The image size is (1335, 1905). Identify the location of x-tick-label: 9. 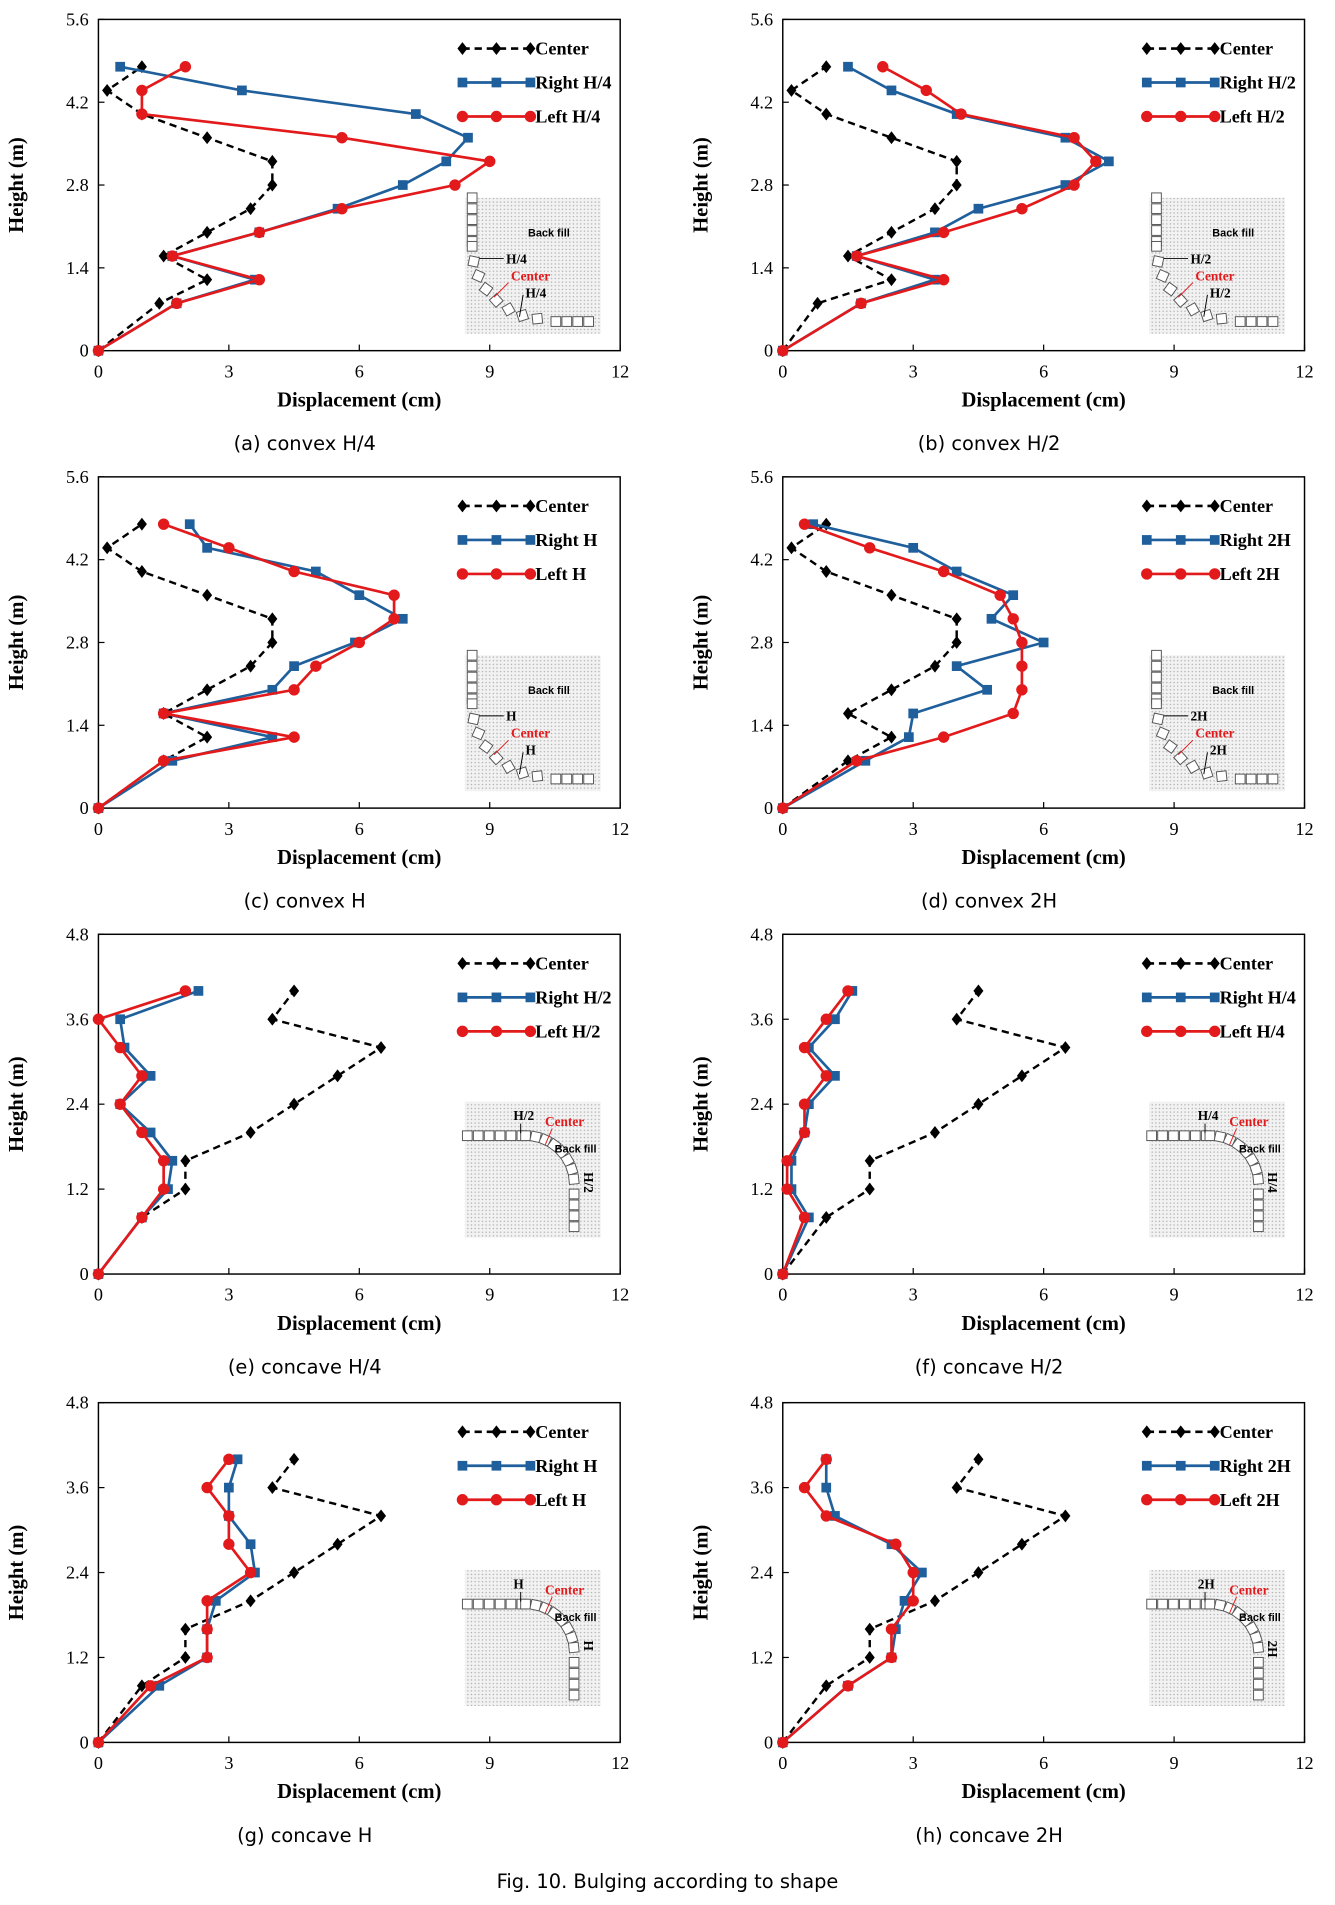
(1174, 829).